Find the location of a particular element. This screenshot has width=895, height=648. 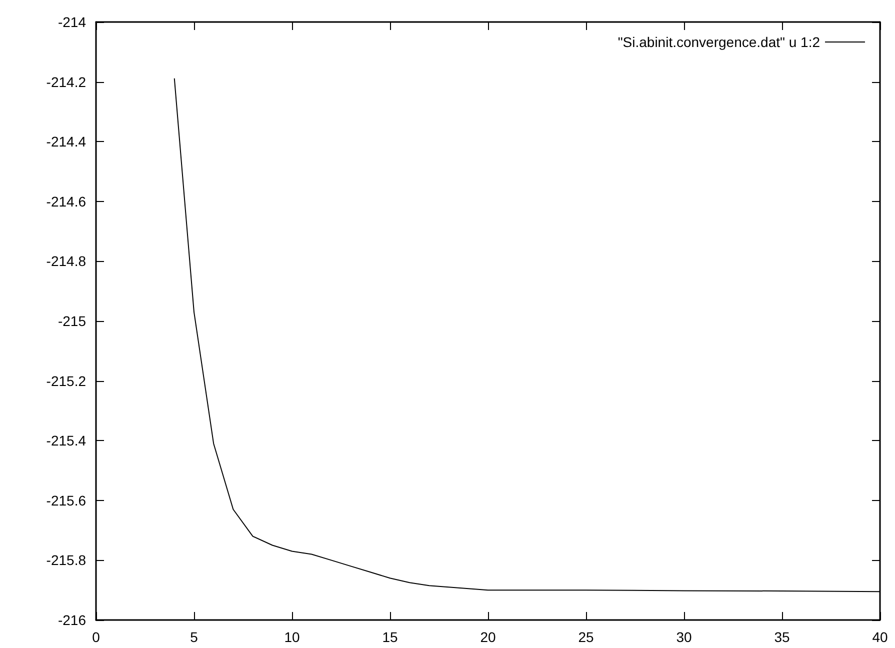

y-tick-label: -214.4 is located at coordinates (66, 142).